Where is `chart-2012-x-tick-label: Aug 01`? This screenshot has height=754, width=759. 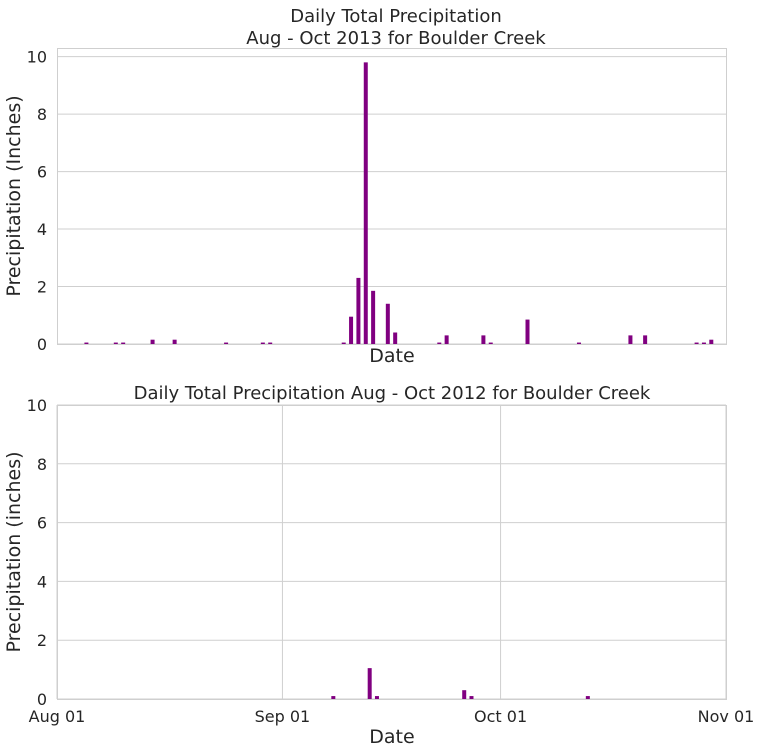 chart-2012-x-tick-label: Aug 01 is located at coordinates (57, 716).